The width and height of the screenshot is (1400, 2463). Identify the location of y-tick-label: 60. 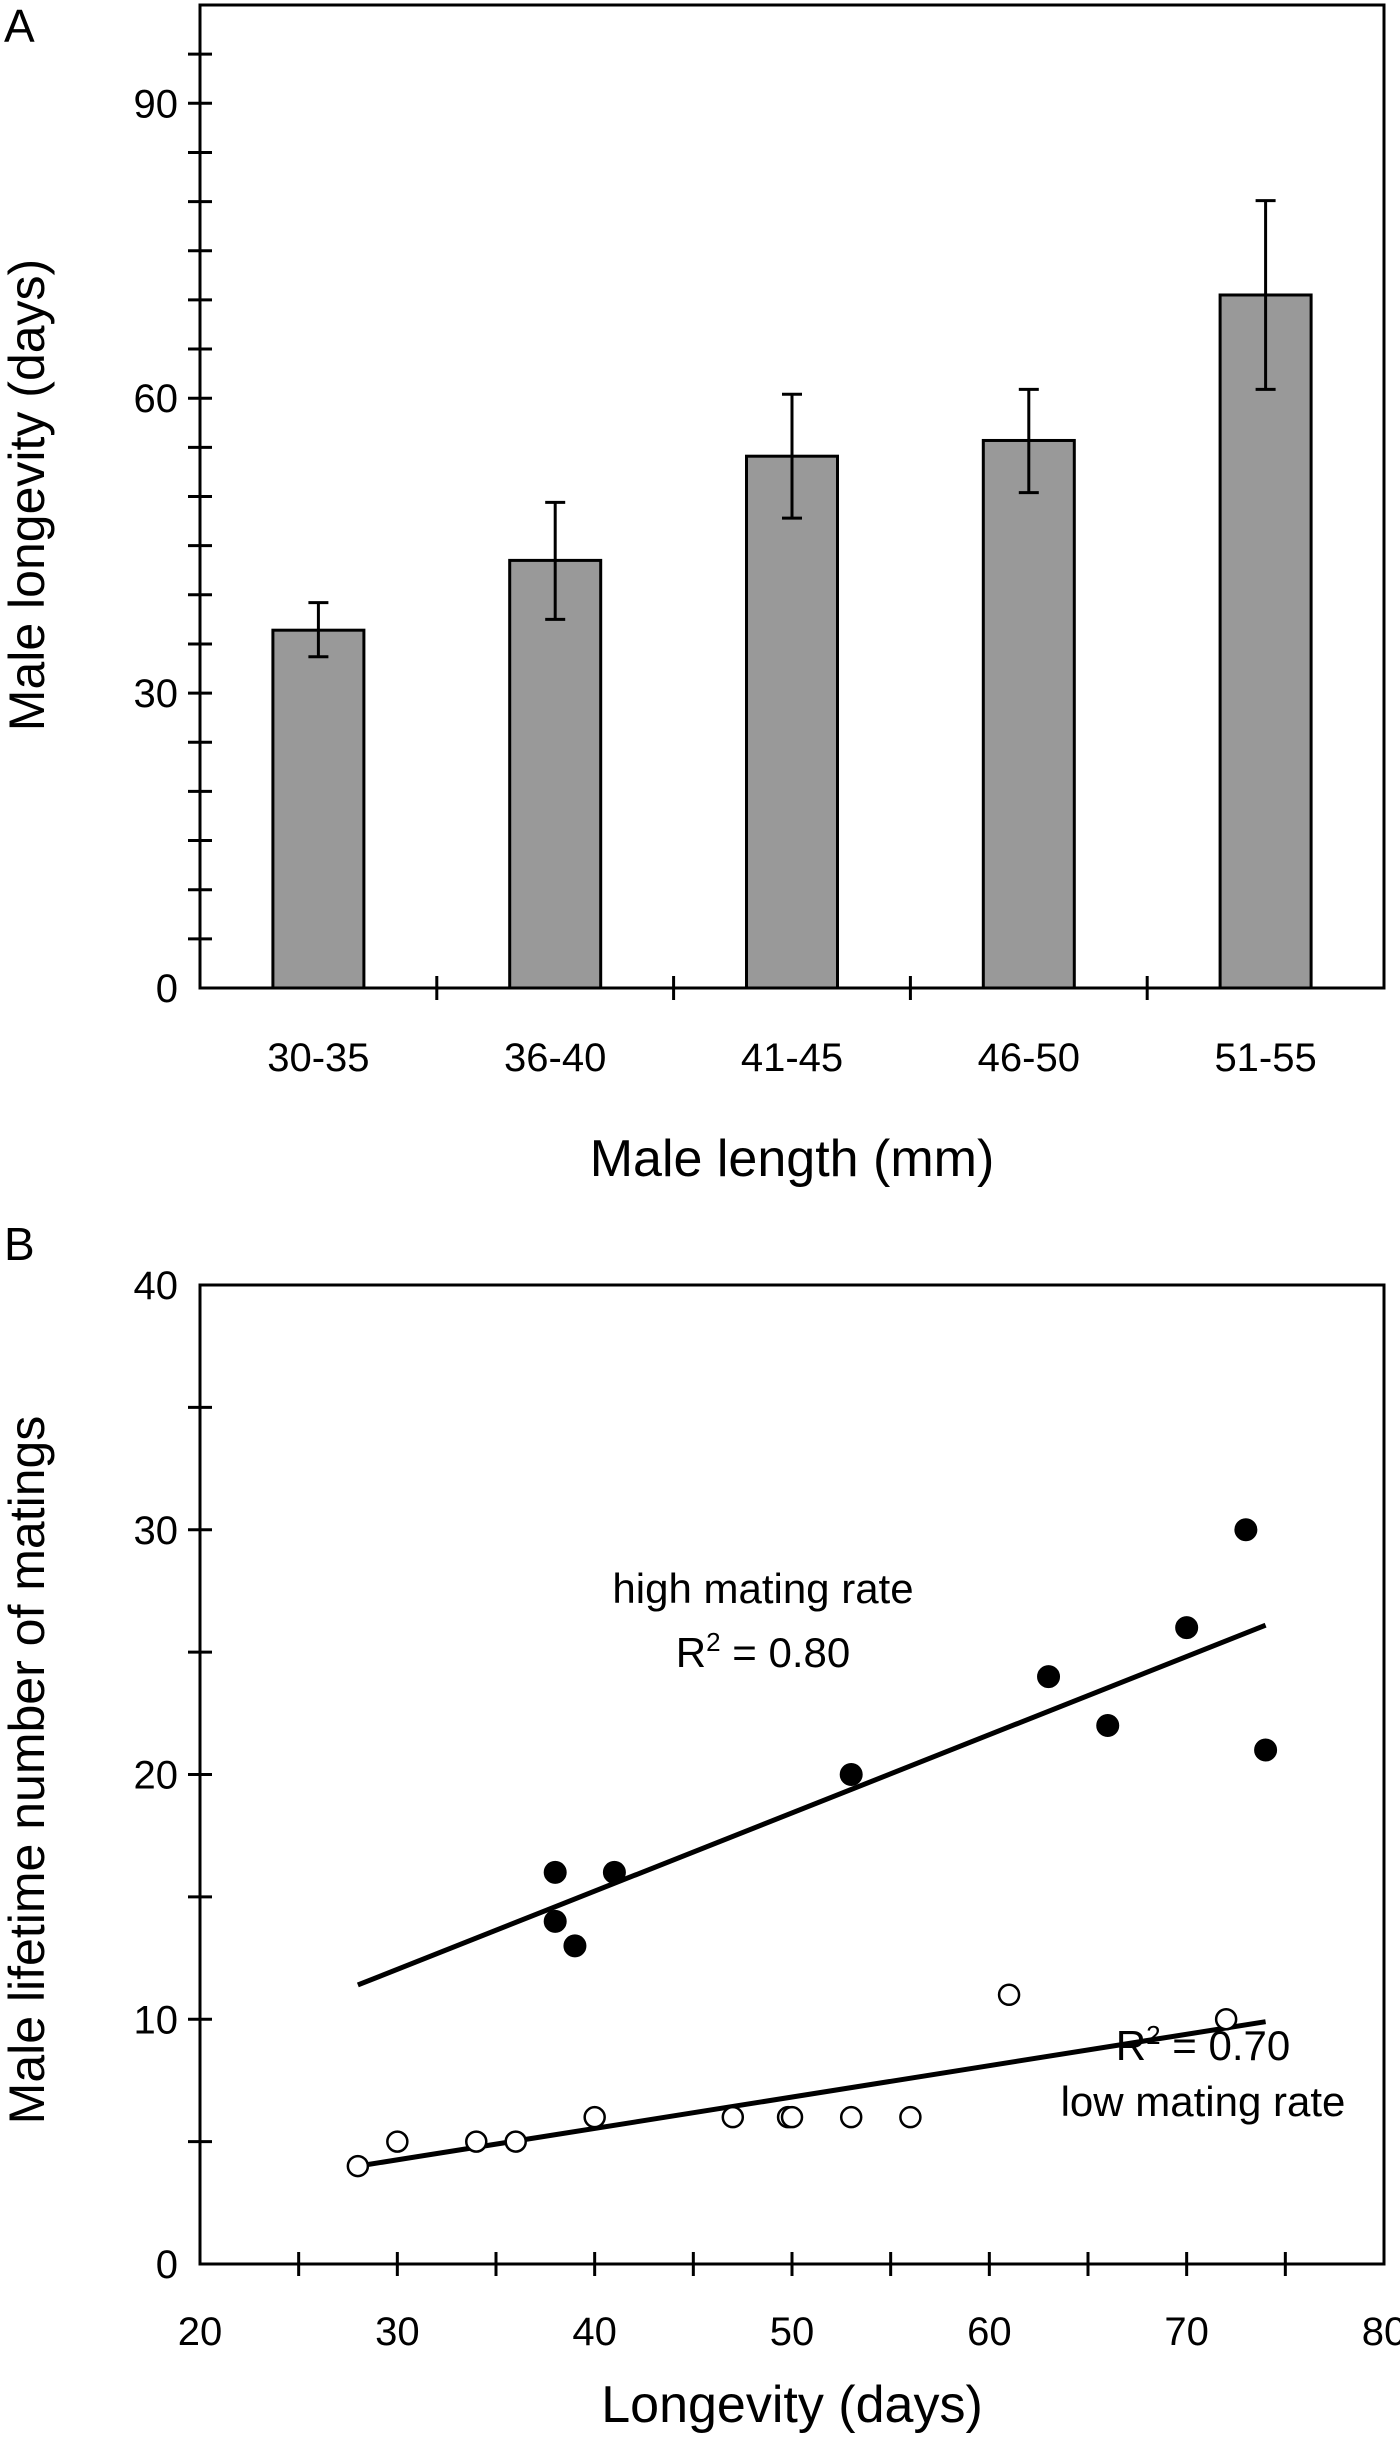
(156, 399).